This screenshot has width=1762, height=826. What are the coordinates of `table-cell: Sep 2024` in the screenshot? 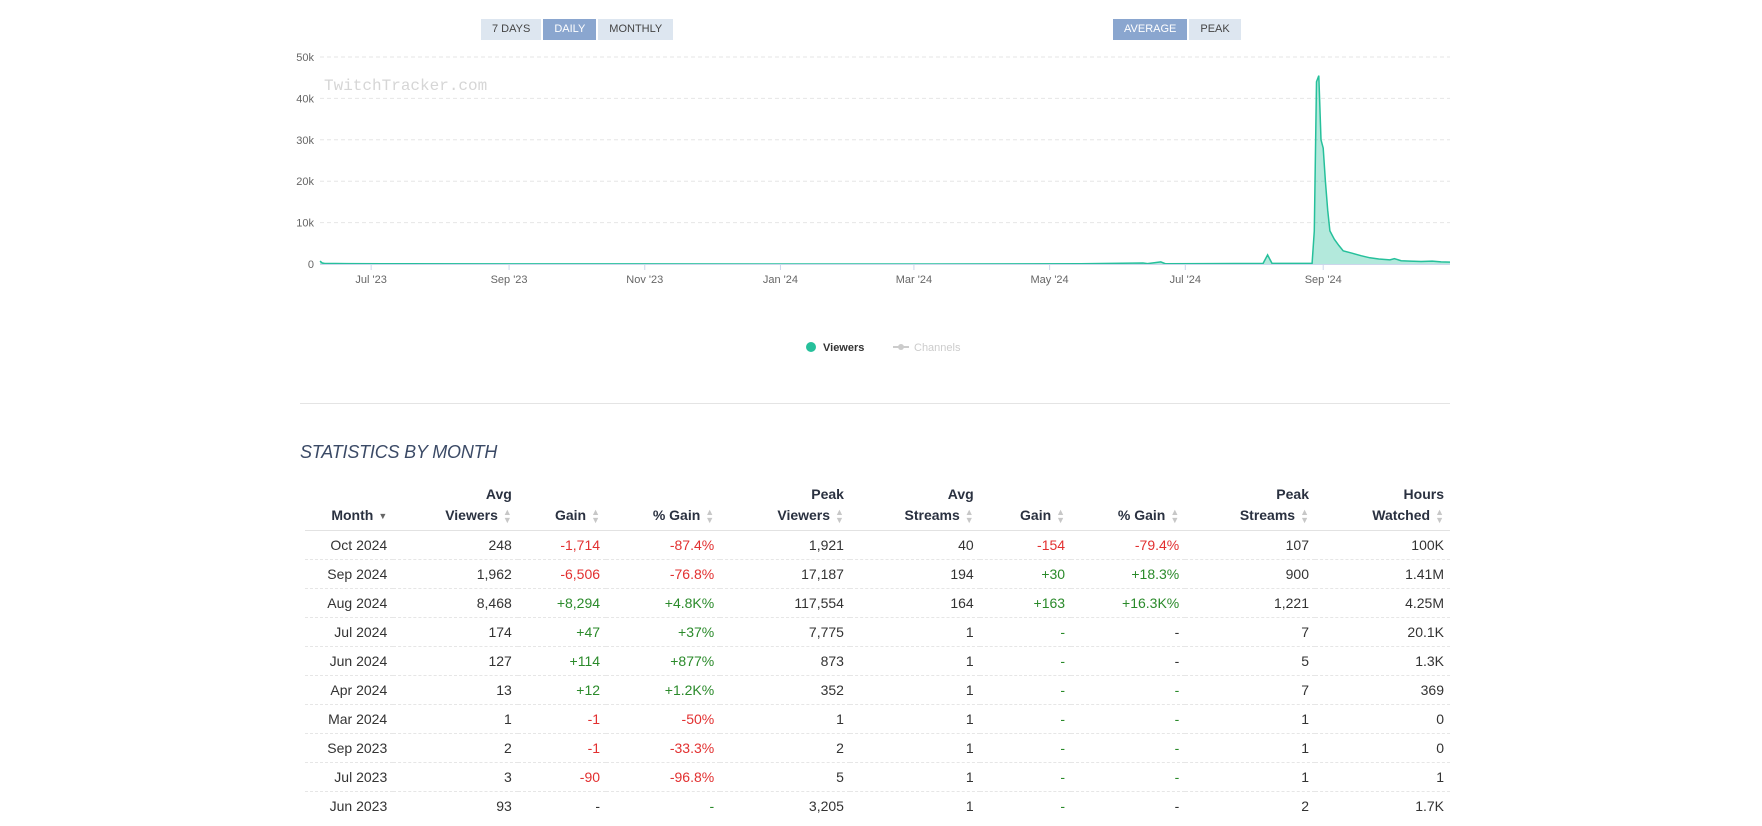 It's located at (349, 574).